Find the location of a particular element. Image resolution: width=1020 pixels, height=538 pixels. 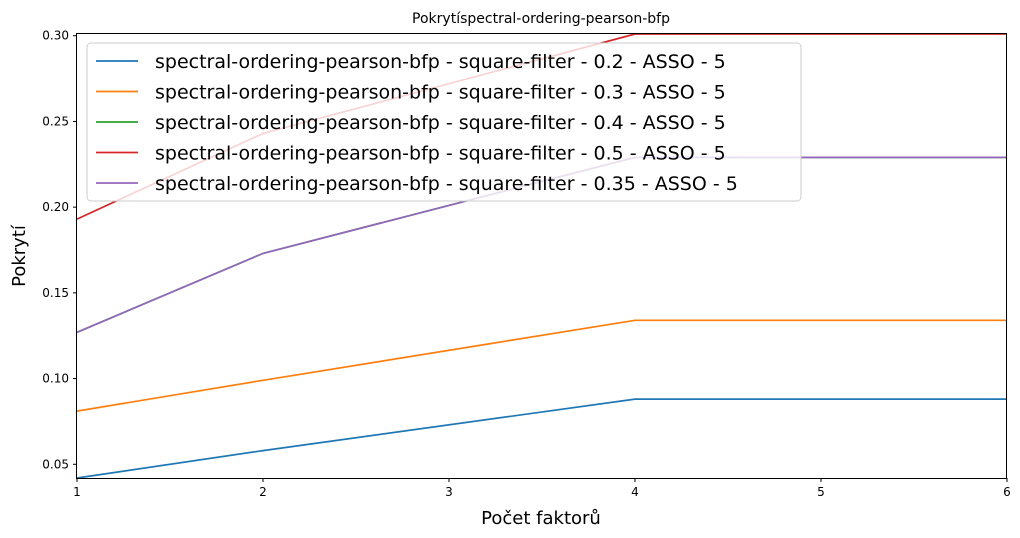

x-tick-label: 5 is located at coordinates (821, 492).